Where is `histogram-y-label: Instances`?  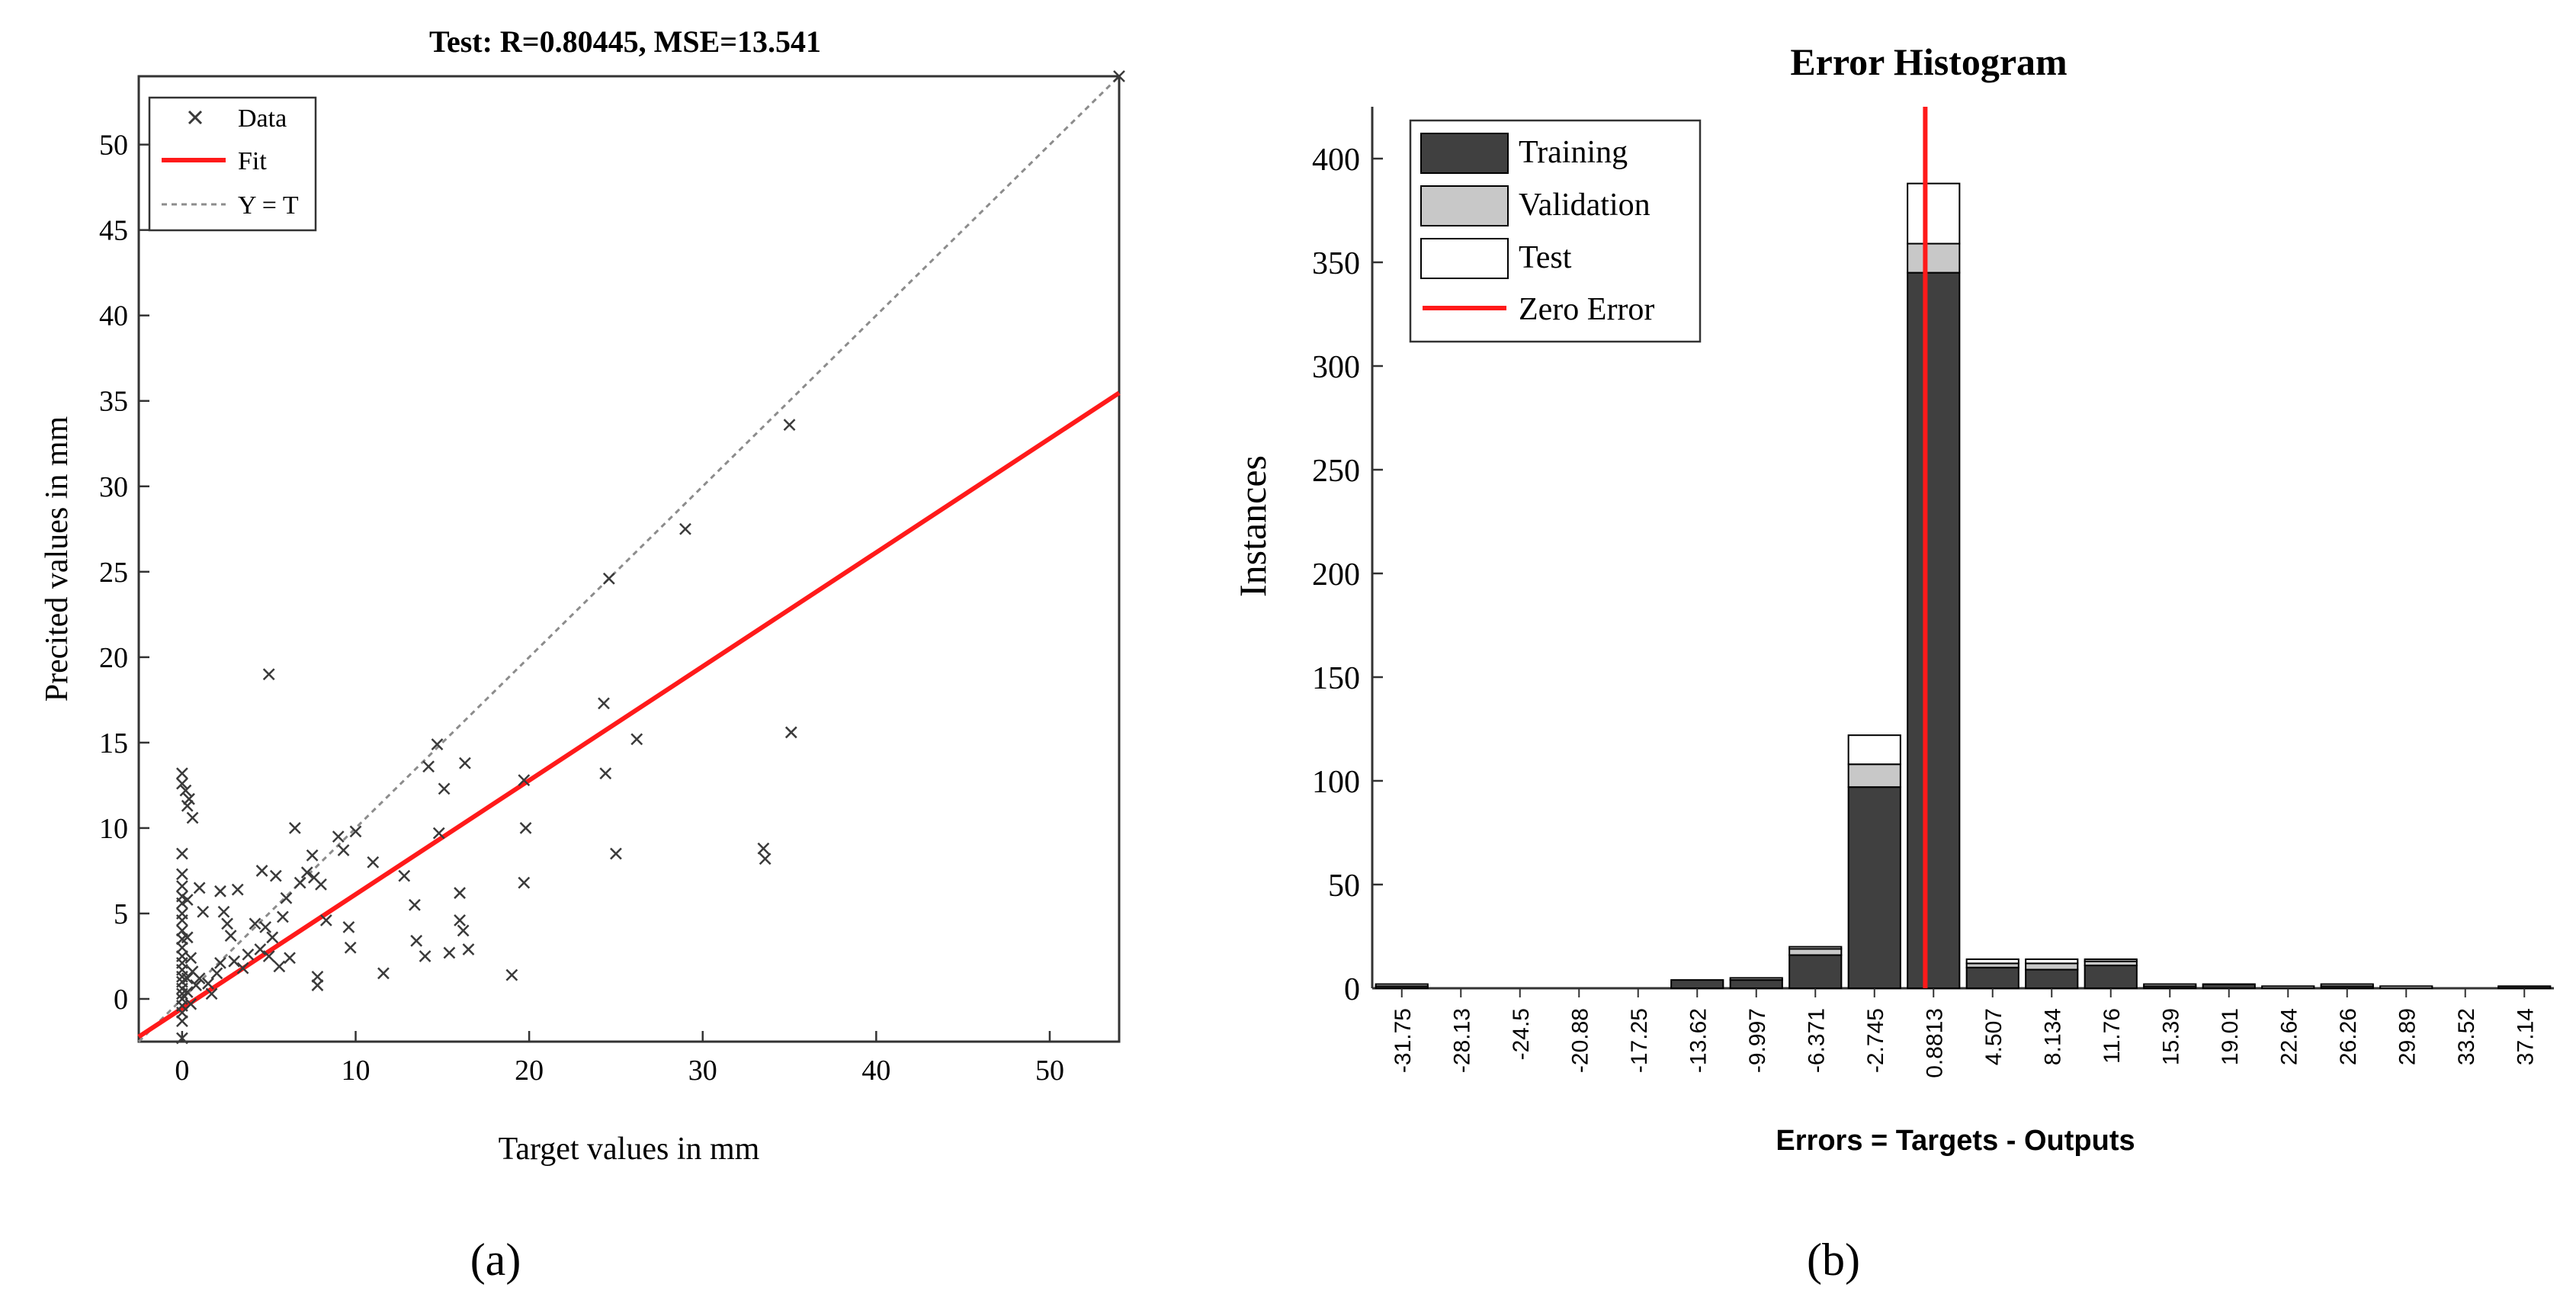
histogram-y-label: Instances is located at coordinates (1252, 526).